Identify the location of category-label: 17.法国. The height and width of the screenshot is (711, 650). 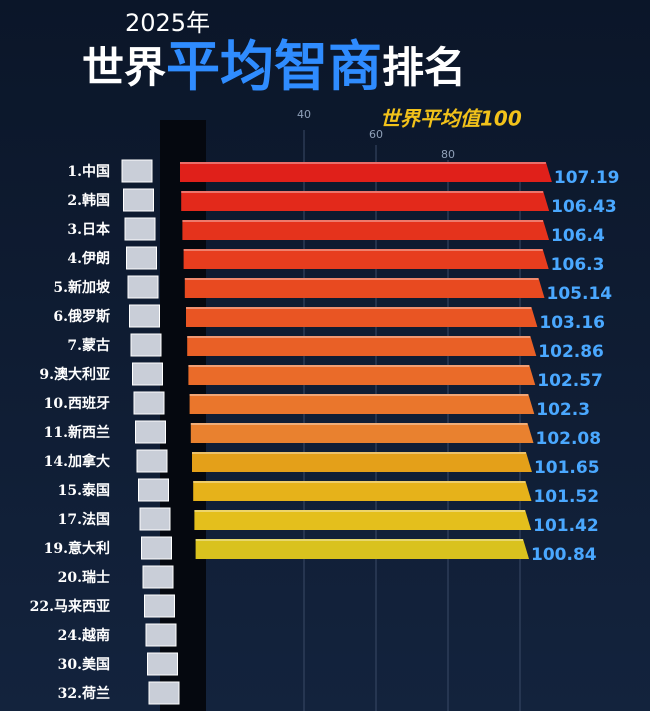
(84, 519).